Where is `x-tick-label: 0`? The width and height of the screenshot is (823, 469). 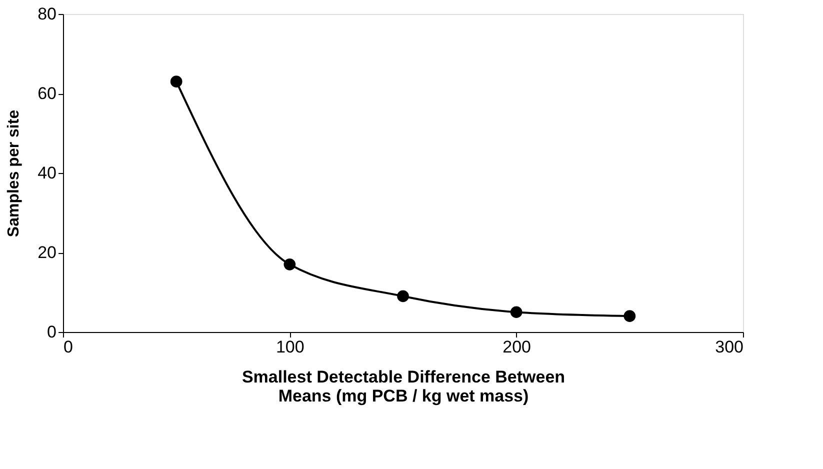 x-tick-label: 0 is located at coordinates (68, 347).